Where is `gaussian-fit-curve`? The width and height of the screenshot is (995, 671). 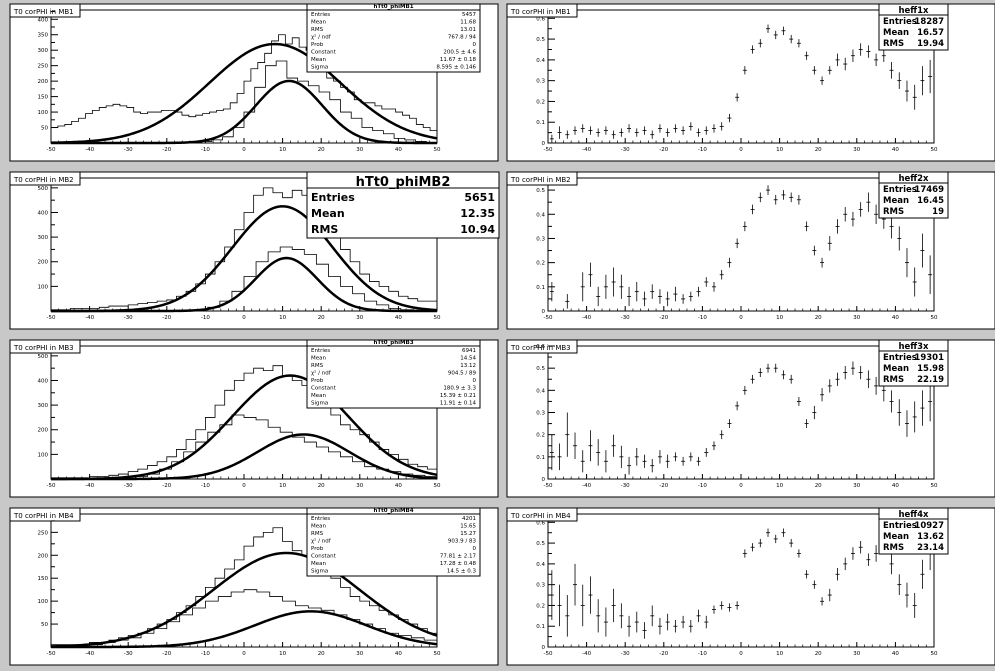
gaussian-fit-curve is located at coordinates (244, 629).